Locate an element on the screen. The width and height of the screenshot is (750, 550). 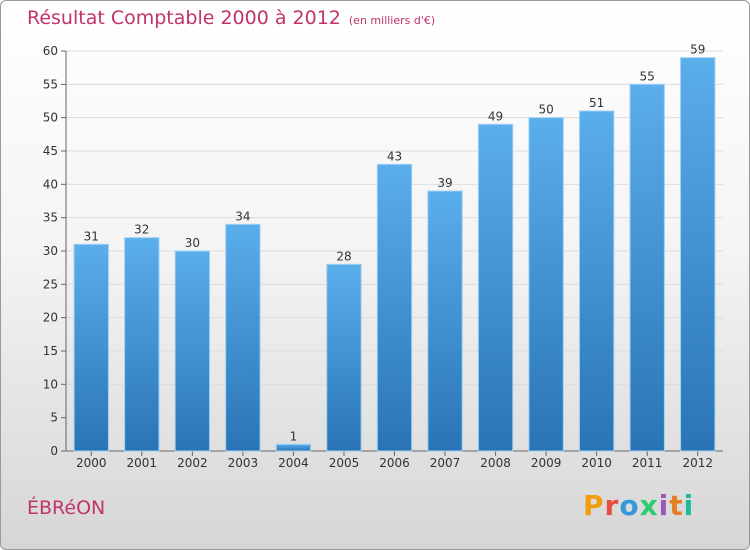
data-label: 28 is located at coordinates (343, 256).